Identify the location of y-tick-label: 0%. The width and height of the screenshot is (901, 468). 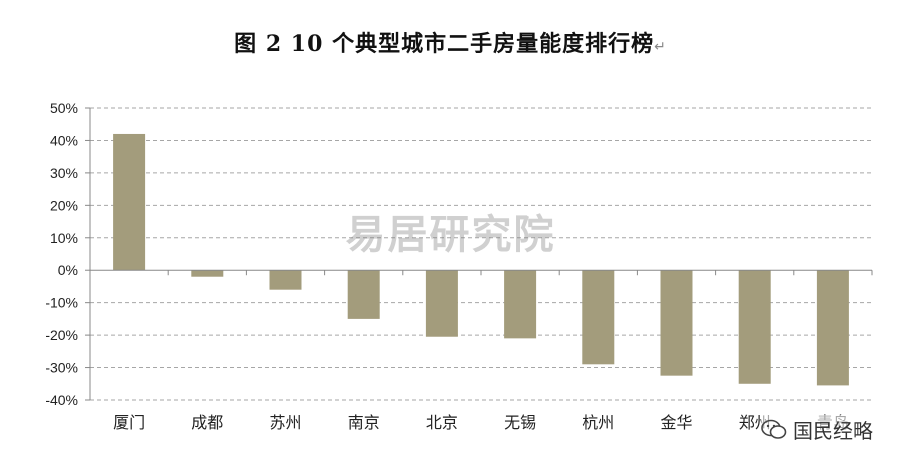
(68, 270).